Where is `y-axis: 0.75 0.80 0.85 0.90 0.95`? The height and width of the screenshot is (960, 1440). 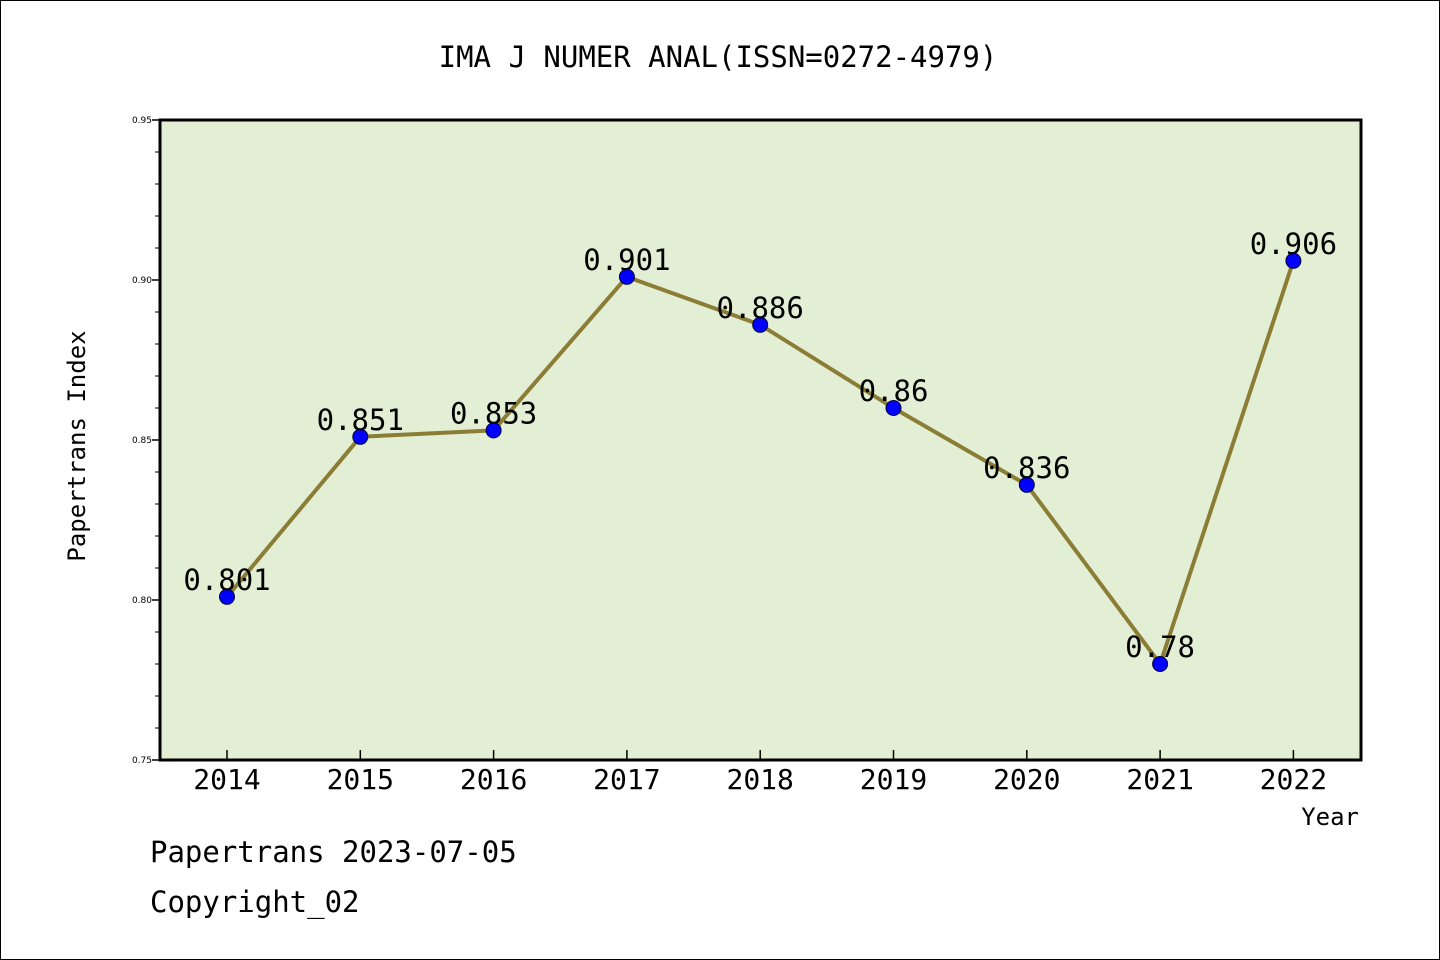 y-axis: 0.75 0.80 0.85 0.90 0.95 is located at coordinates (146, 441).